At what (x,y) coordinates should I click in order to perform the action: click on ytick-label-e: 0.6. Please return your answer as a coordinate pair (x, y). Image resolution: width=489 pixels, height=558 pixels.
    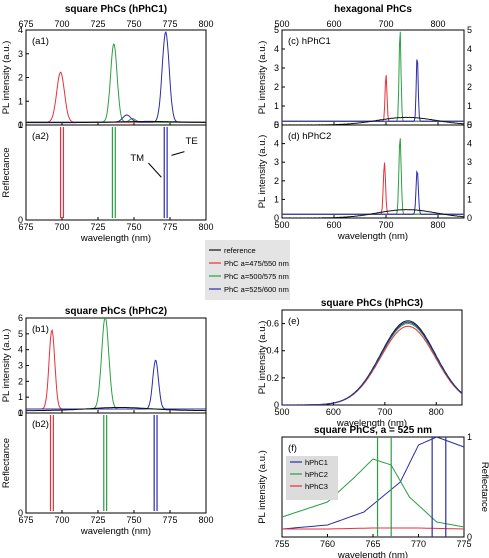
    Looking at the image, I should click on (272, 324).